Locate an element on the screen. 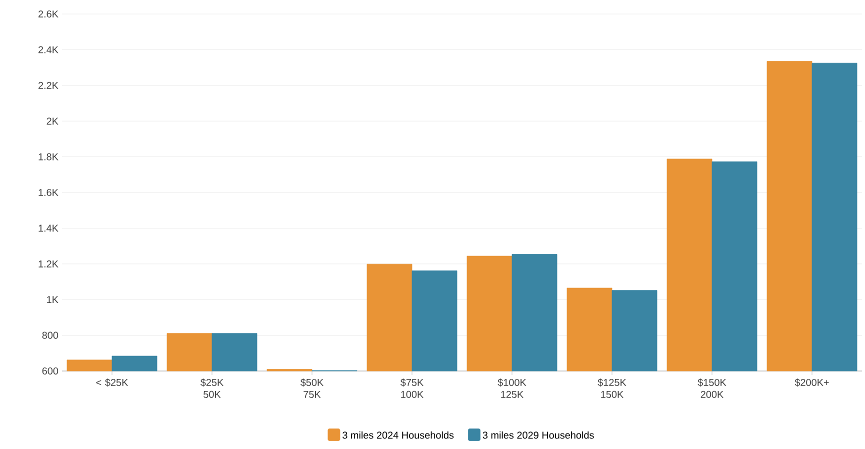  y-tick-label: 2.6K is located at coordinates (48, 14).